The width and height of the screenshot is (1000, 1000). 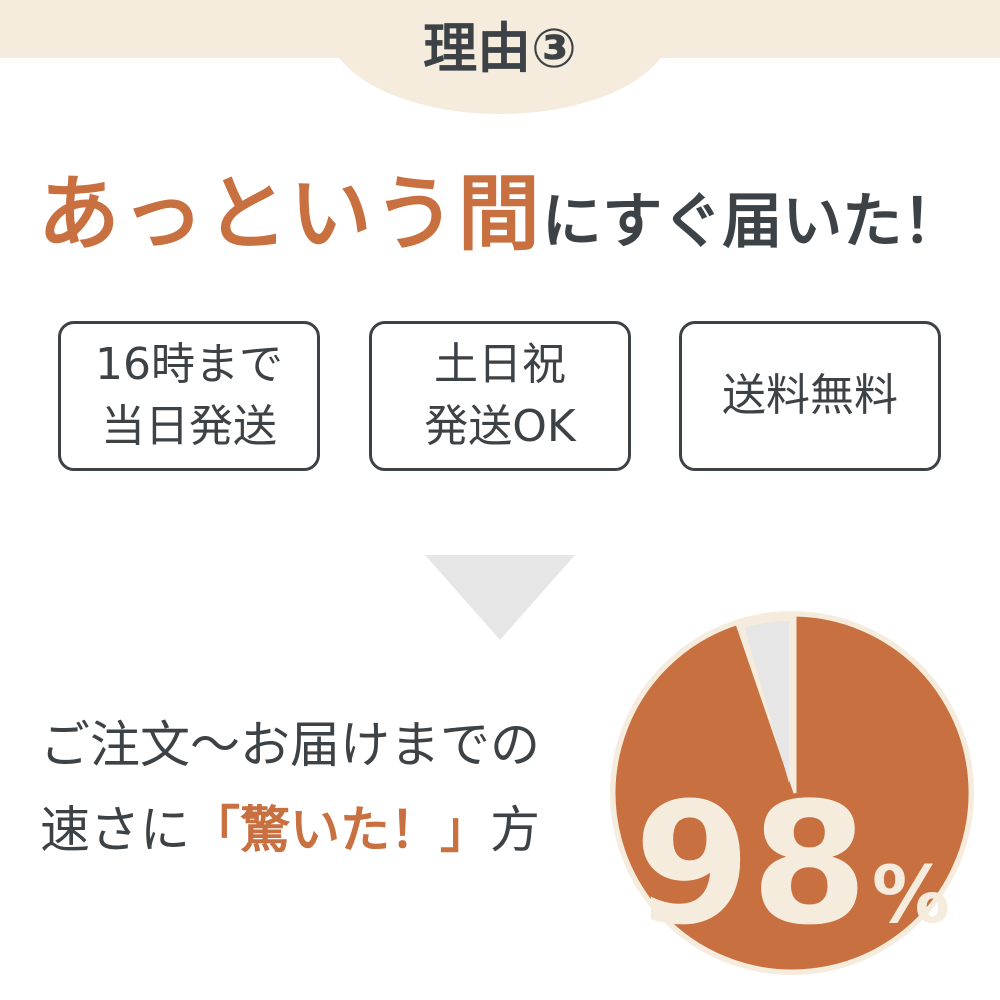 I want to click on pie-slice-rest, so click(x=766, y=702).